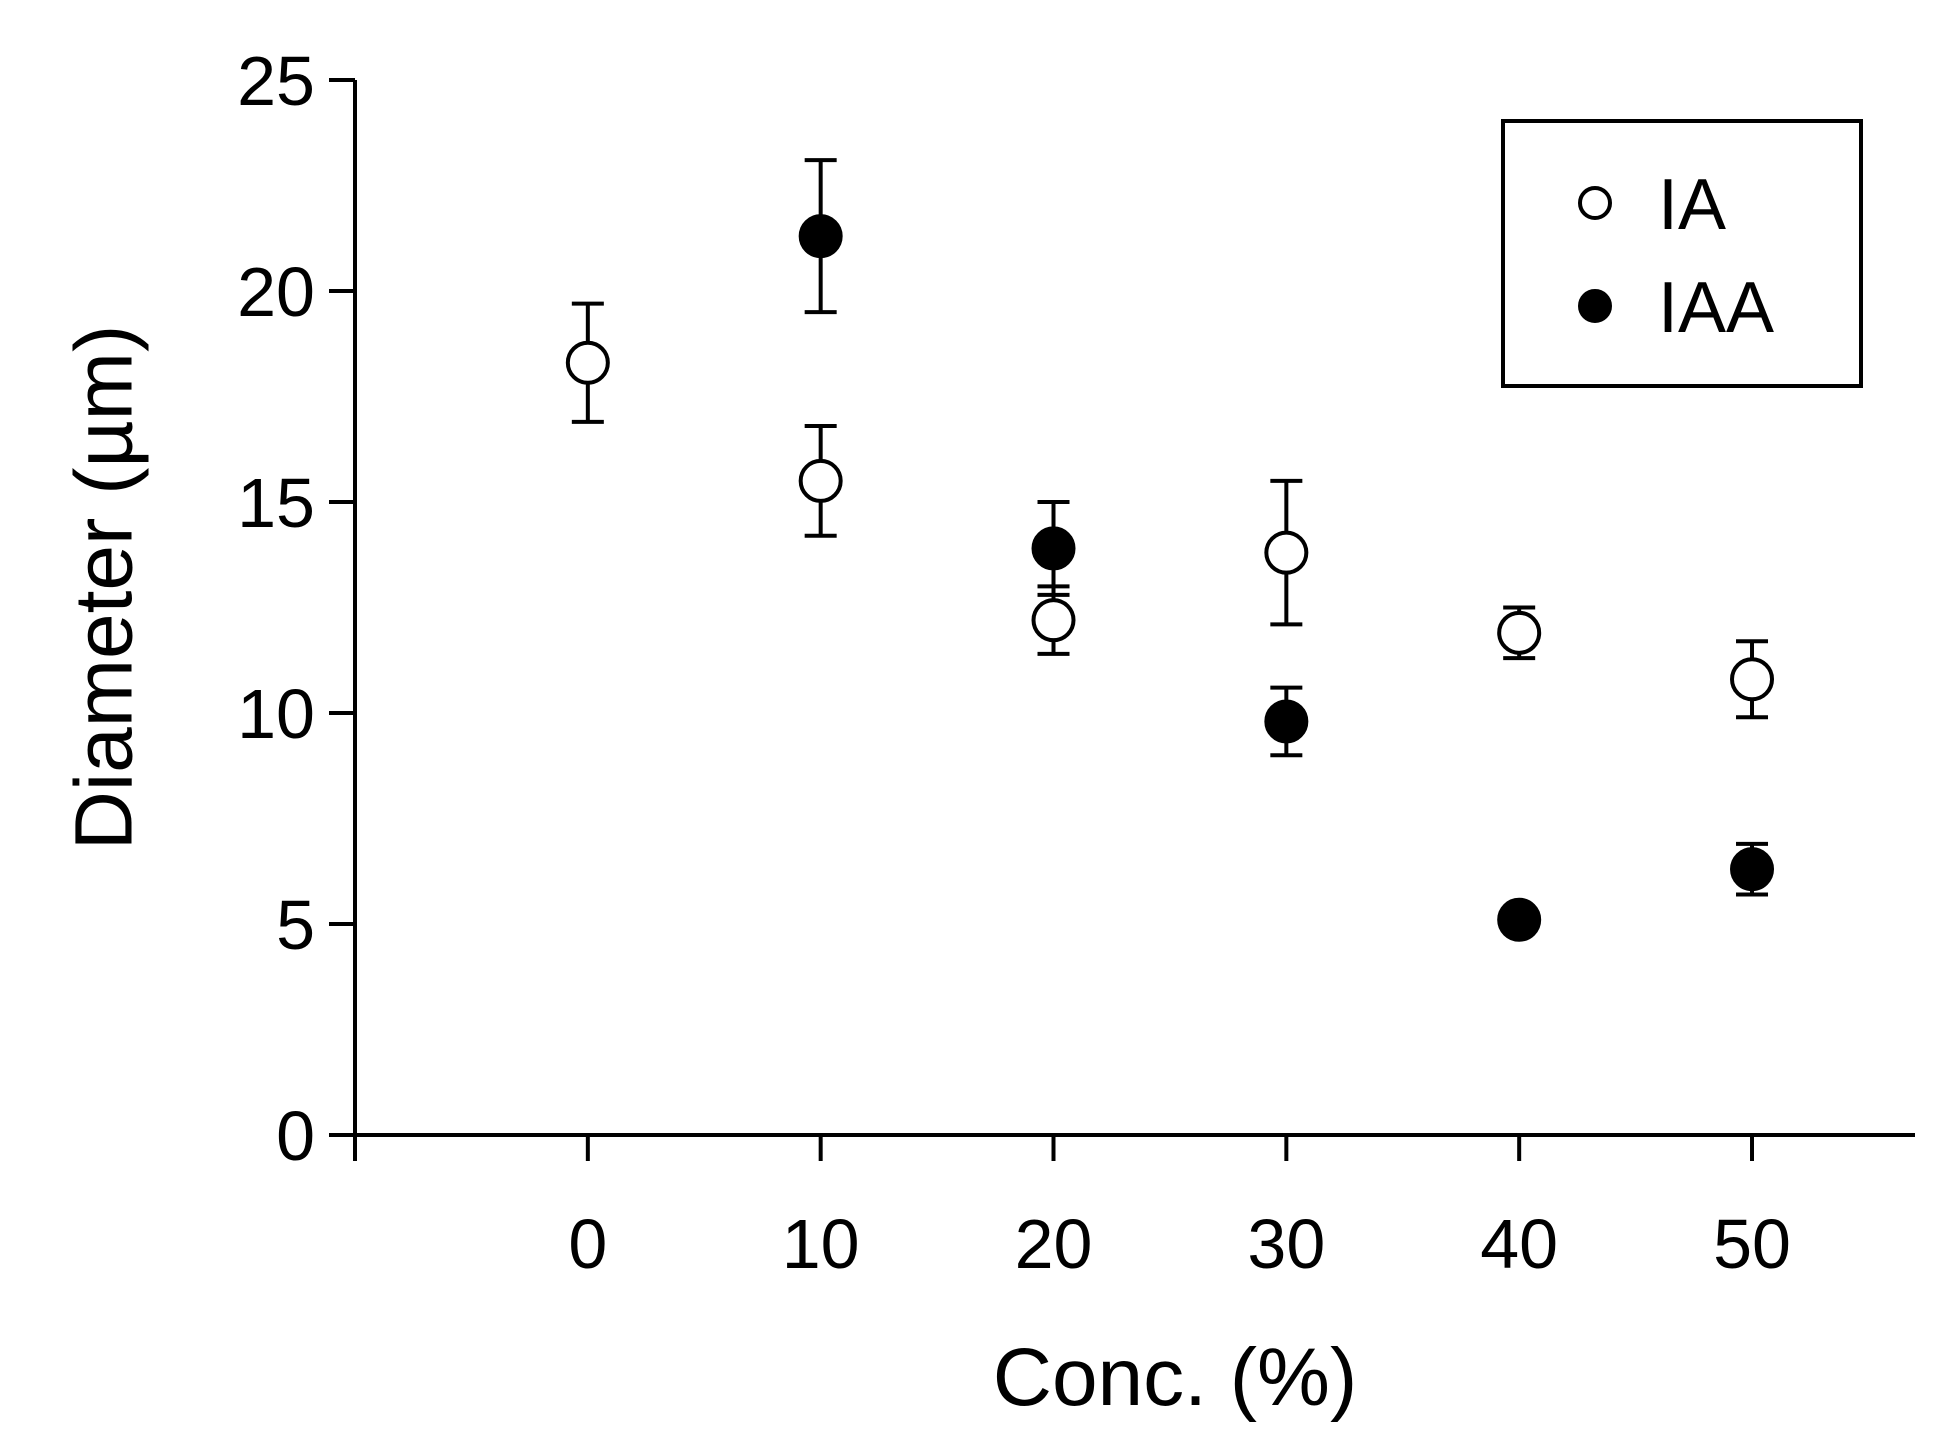 The height and width of the screenshot is (1445, 1938). Describe the element at coordinates (1286, 1244) in the screenshot. I see `x-tick-label: 30` at that location.